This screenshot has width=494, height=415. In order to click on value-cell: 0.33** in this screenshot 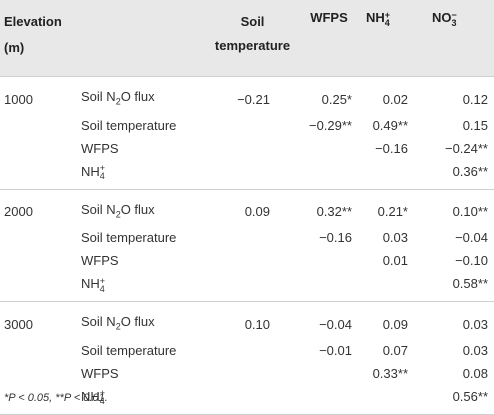, I will do `click(390, 373)`.